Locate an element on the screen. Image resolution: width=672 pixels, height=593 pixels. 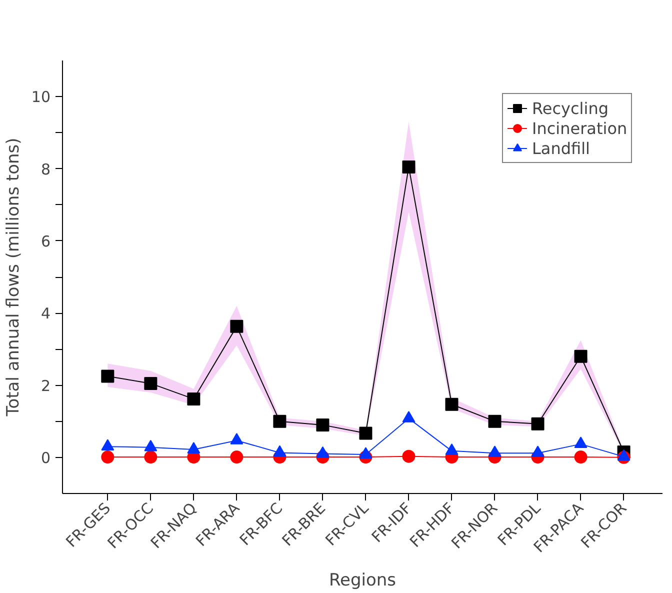
legend-label: Landfill is located at coordinates (561, 148).